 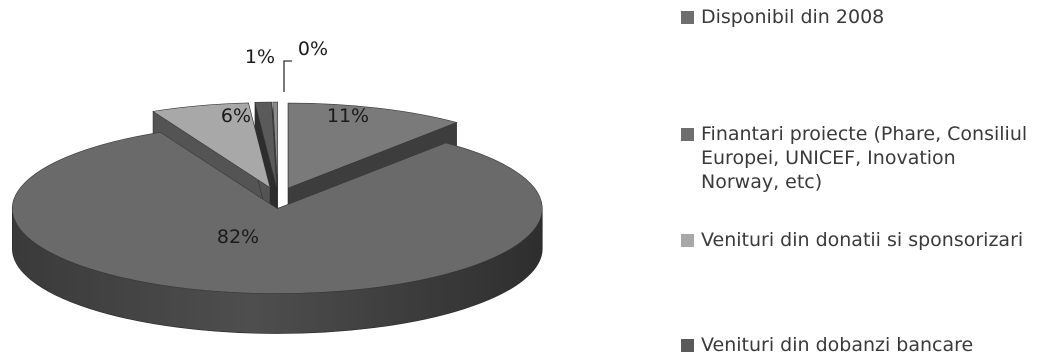 I want to click on data-label-4: 1%, so click(x=260, y=57).